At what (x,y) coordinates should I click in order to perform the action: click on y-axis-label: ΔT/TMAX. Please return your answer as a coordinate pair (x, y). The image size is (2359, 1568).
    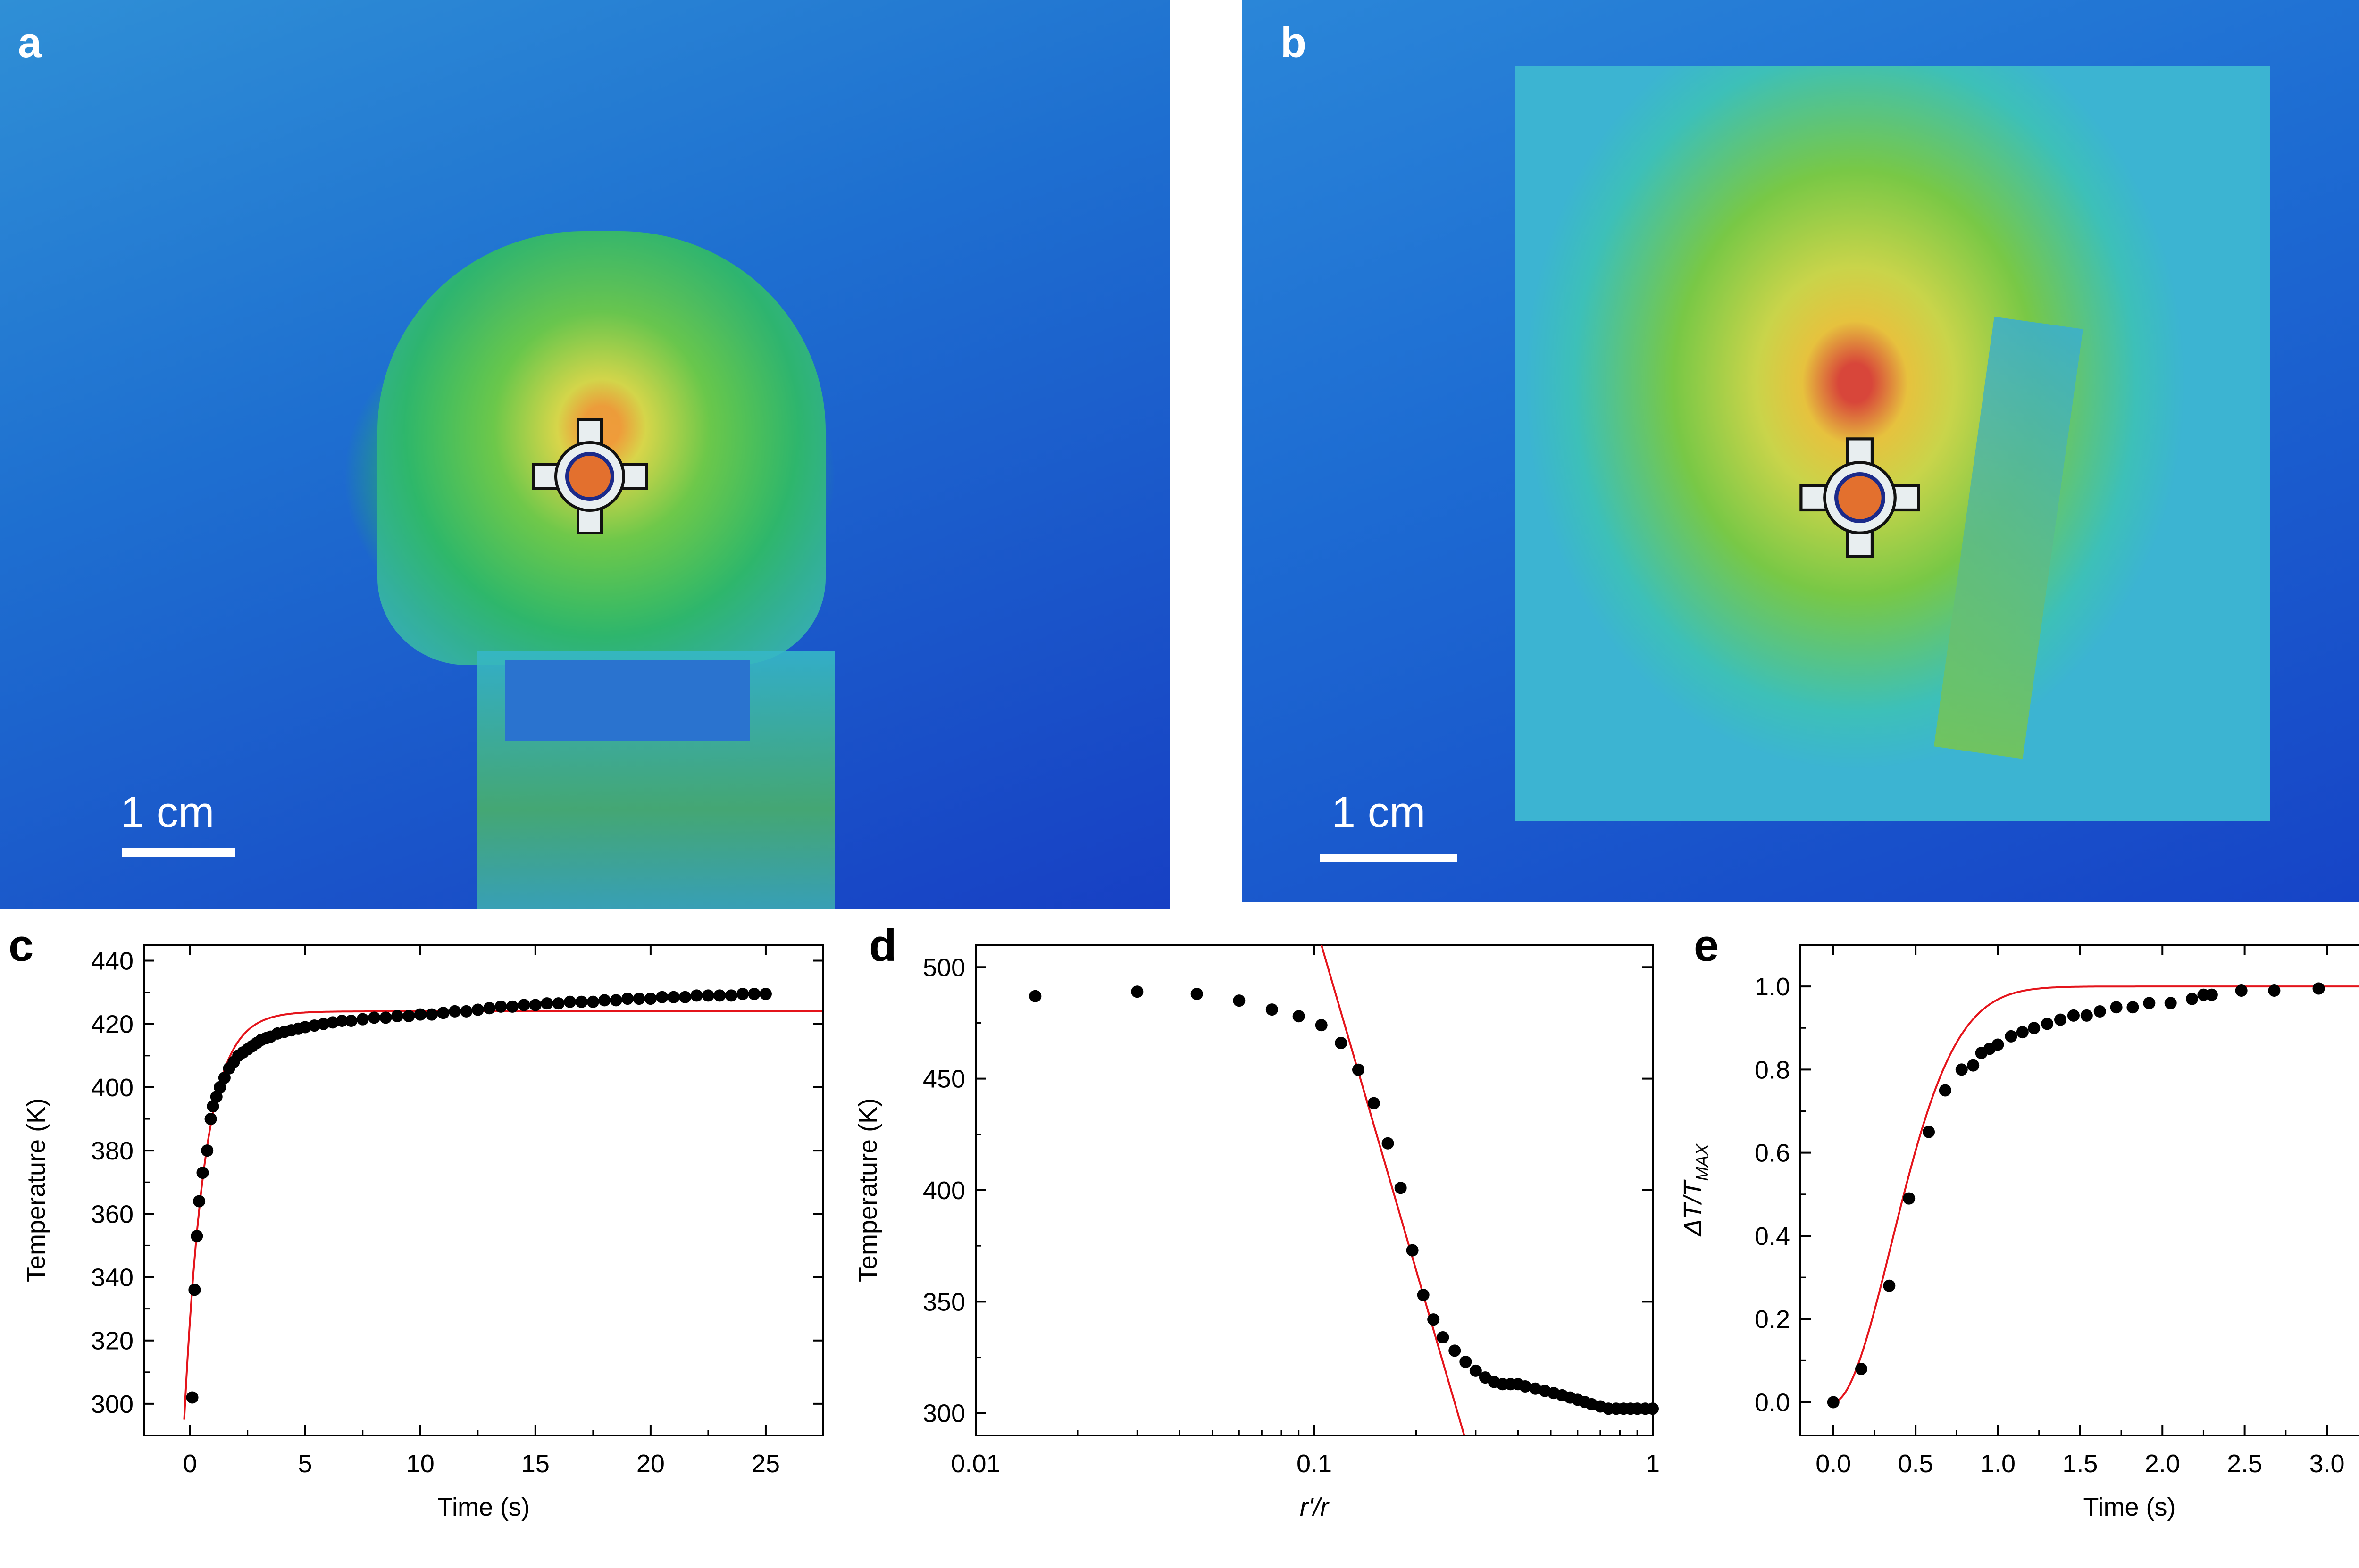
    Looking at the image, I should click on (1695, 1190).